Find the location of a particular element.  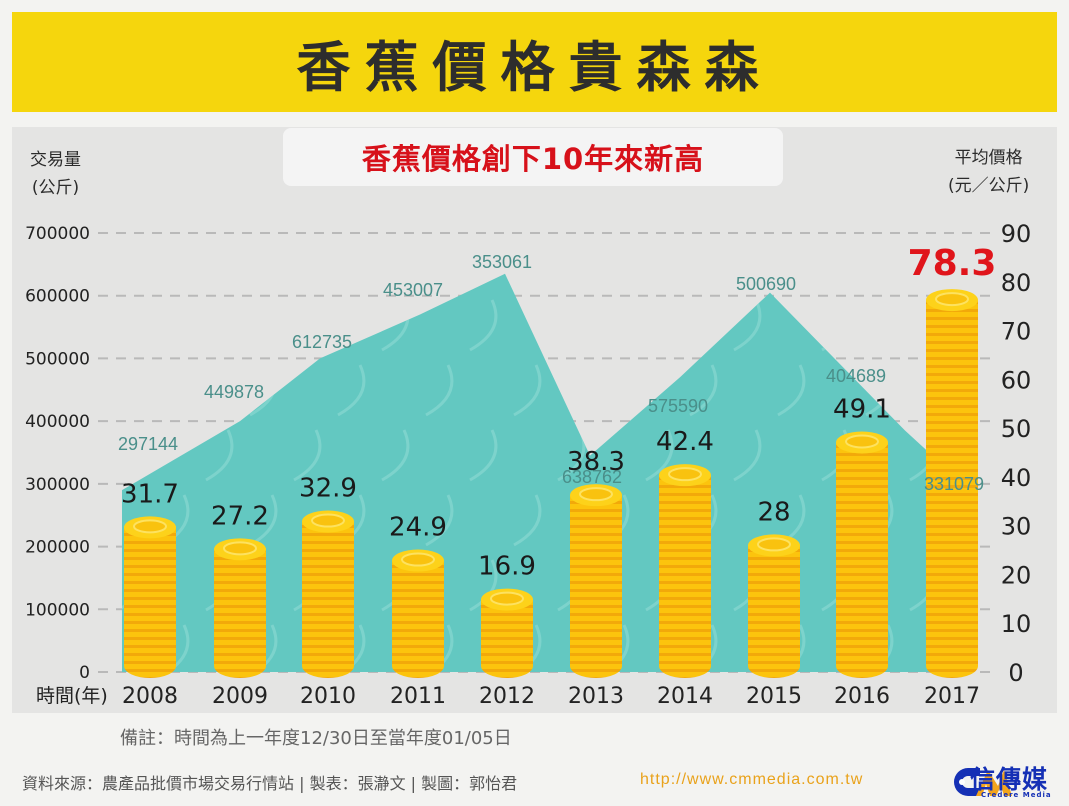

left-tick-label: 600000 is located at coordinates (57, 297).